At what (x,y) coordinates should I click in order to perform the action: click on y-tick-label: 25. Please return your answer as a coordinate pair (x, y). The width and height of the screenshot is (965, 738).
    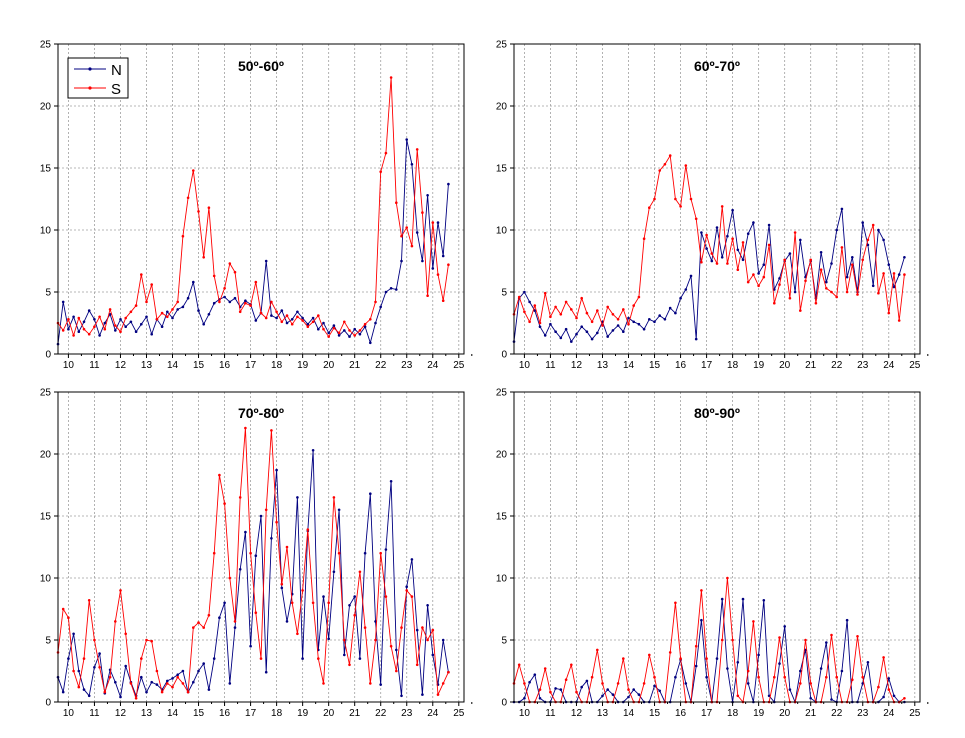
    Looking at the image, I should click on (502, 45).